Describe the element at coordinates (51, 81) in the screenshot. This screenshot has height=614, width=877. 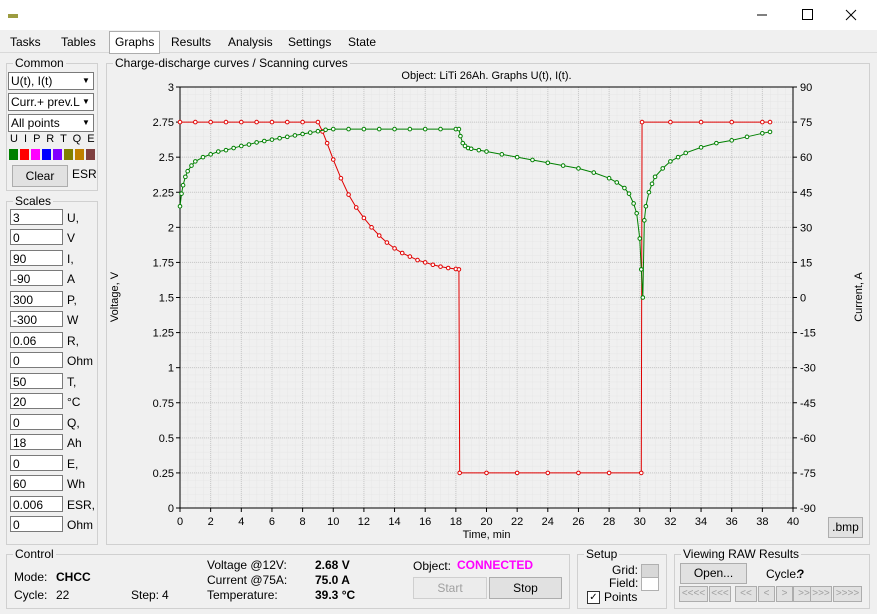
I see `dropdown: U(t), I(t)` at that location.